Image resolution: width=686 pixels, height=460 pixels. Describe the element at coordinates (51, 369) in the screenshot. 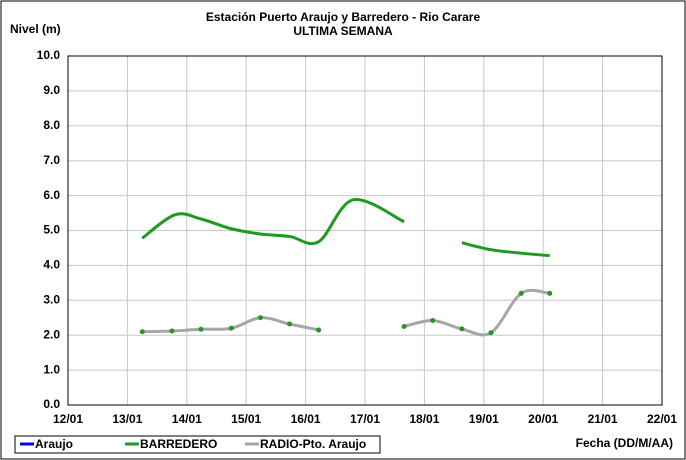

I see `y-tick-label: 1.0` at that location.